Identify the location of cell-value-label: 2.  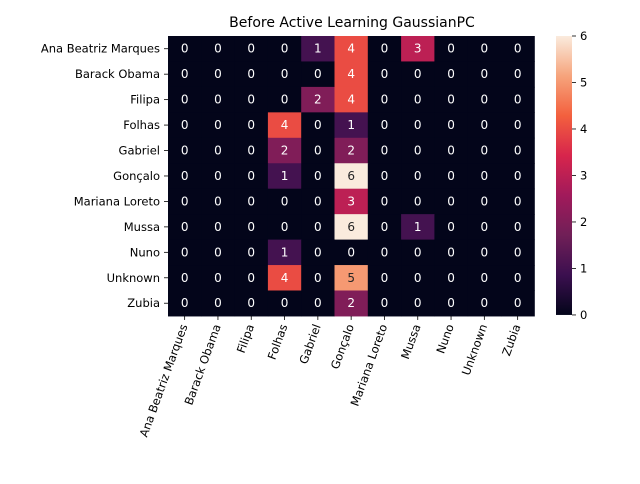
(351, 151).